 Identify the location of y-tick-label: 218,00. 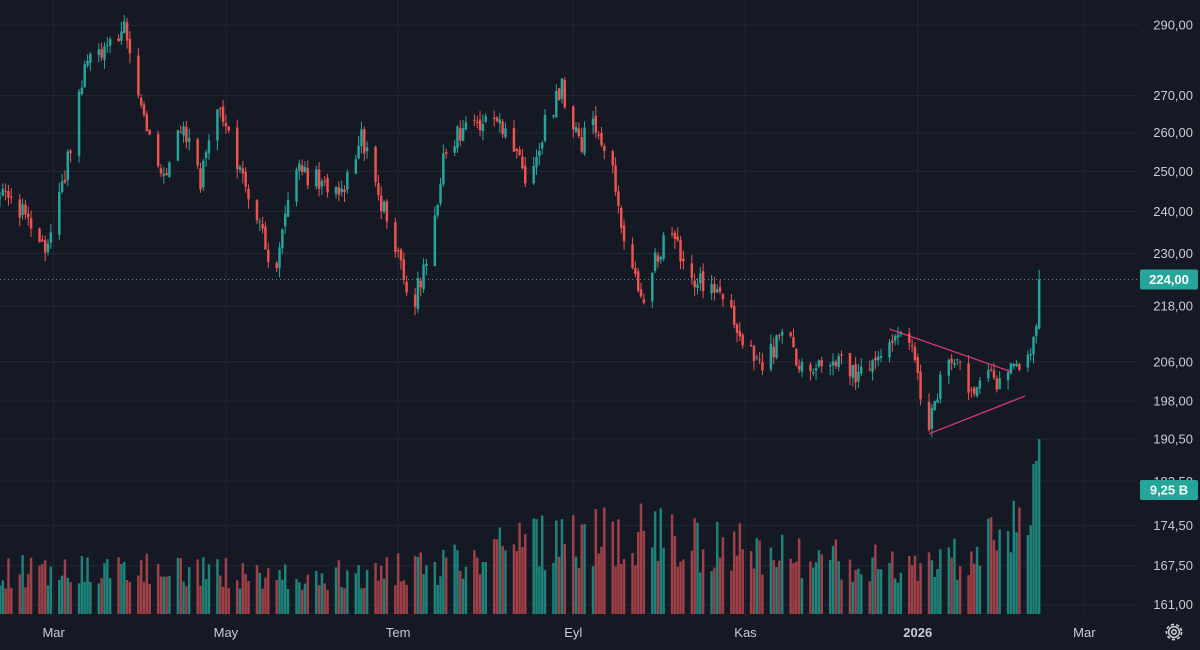
(1173, 306).